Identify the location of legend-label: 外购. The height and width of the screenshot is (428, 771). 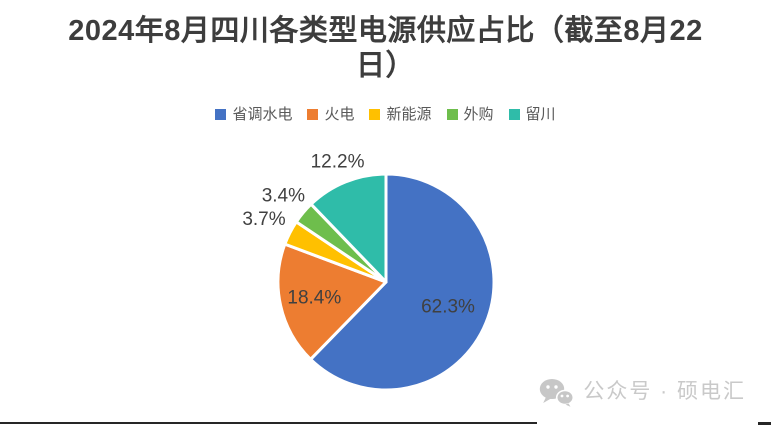
(478, 114).